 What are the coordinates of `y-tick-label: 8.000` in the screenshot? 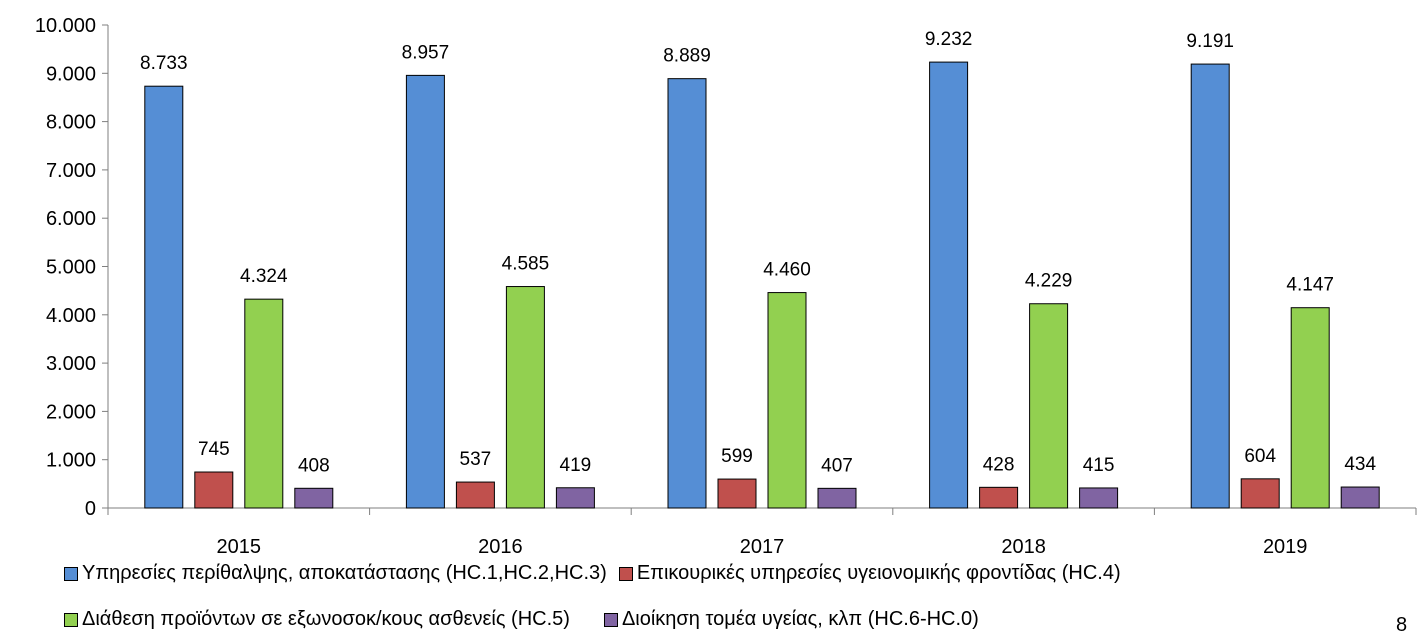 It's located at (71, 123).